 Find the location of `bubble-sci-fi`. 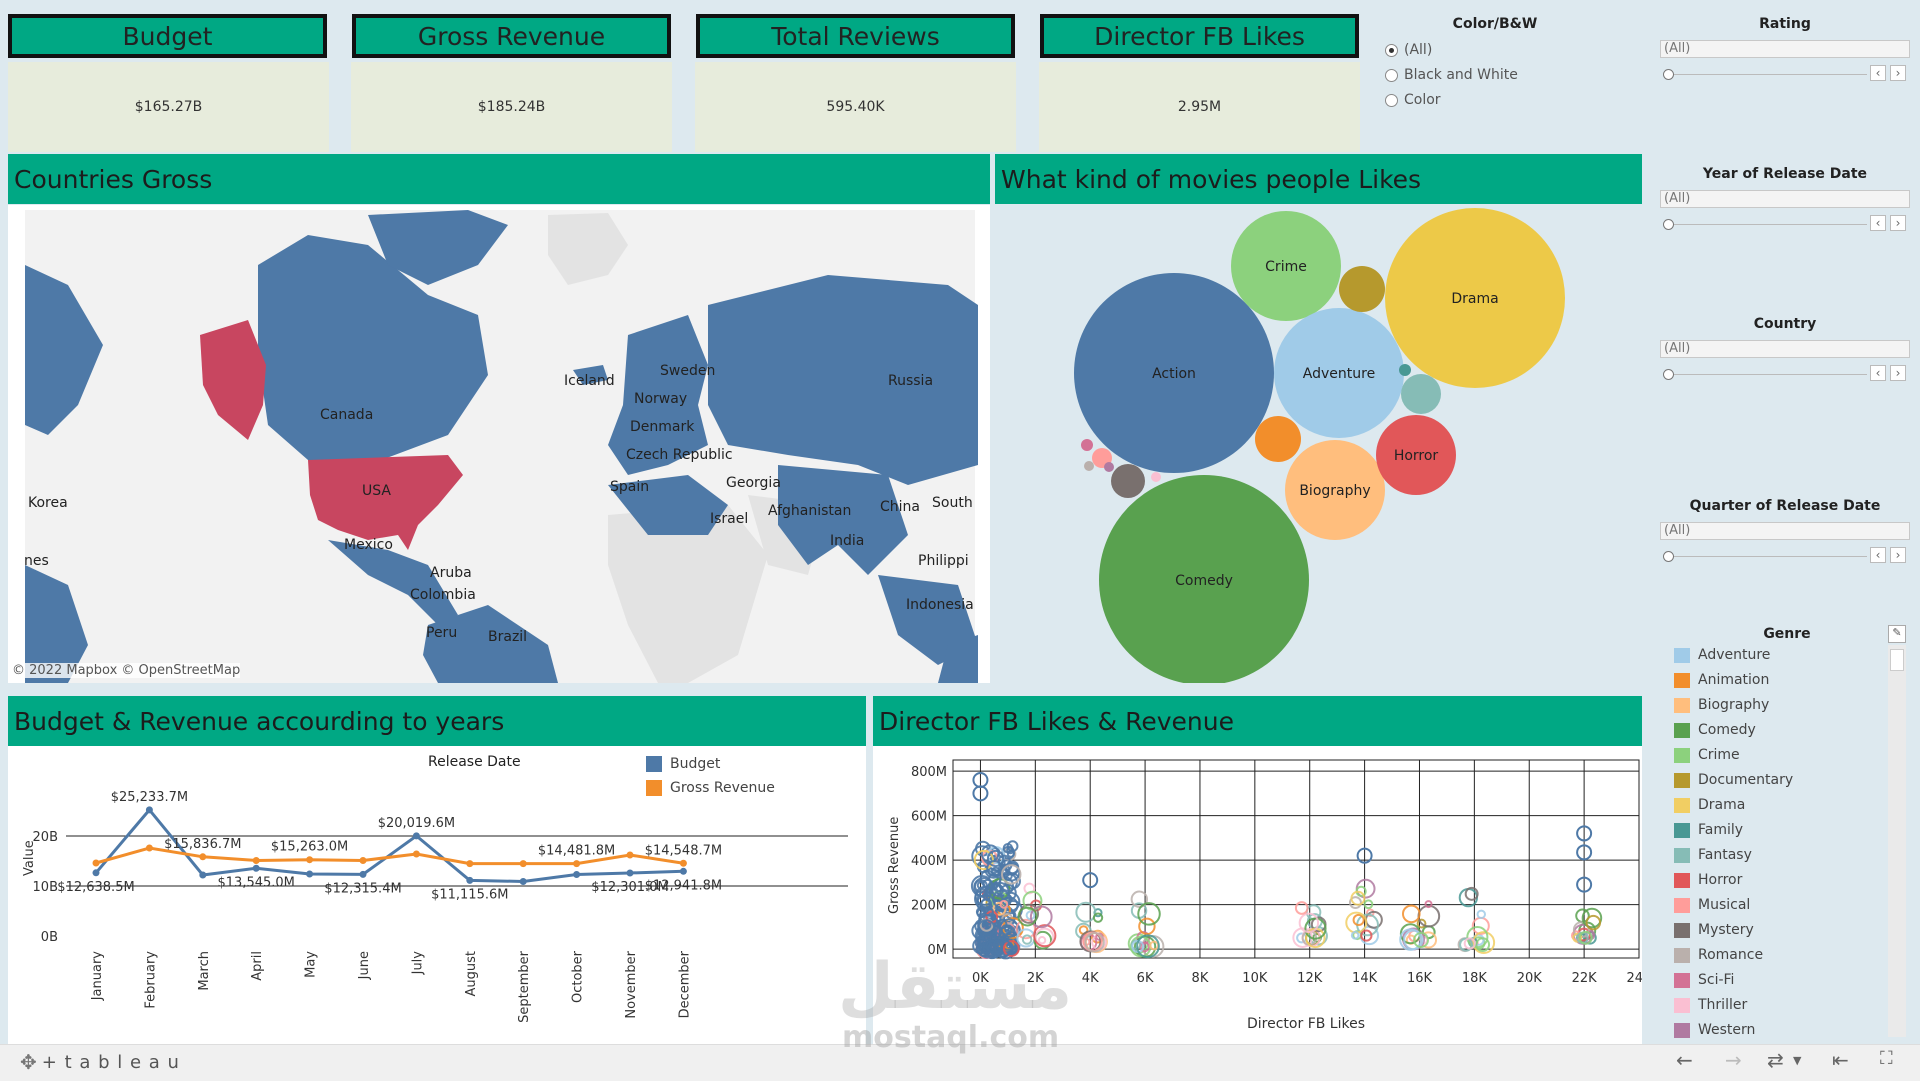

bubble-sci-fi is located at coordinates (1087, 445).